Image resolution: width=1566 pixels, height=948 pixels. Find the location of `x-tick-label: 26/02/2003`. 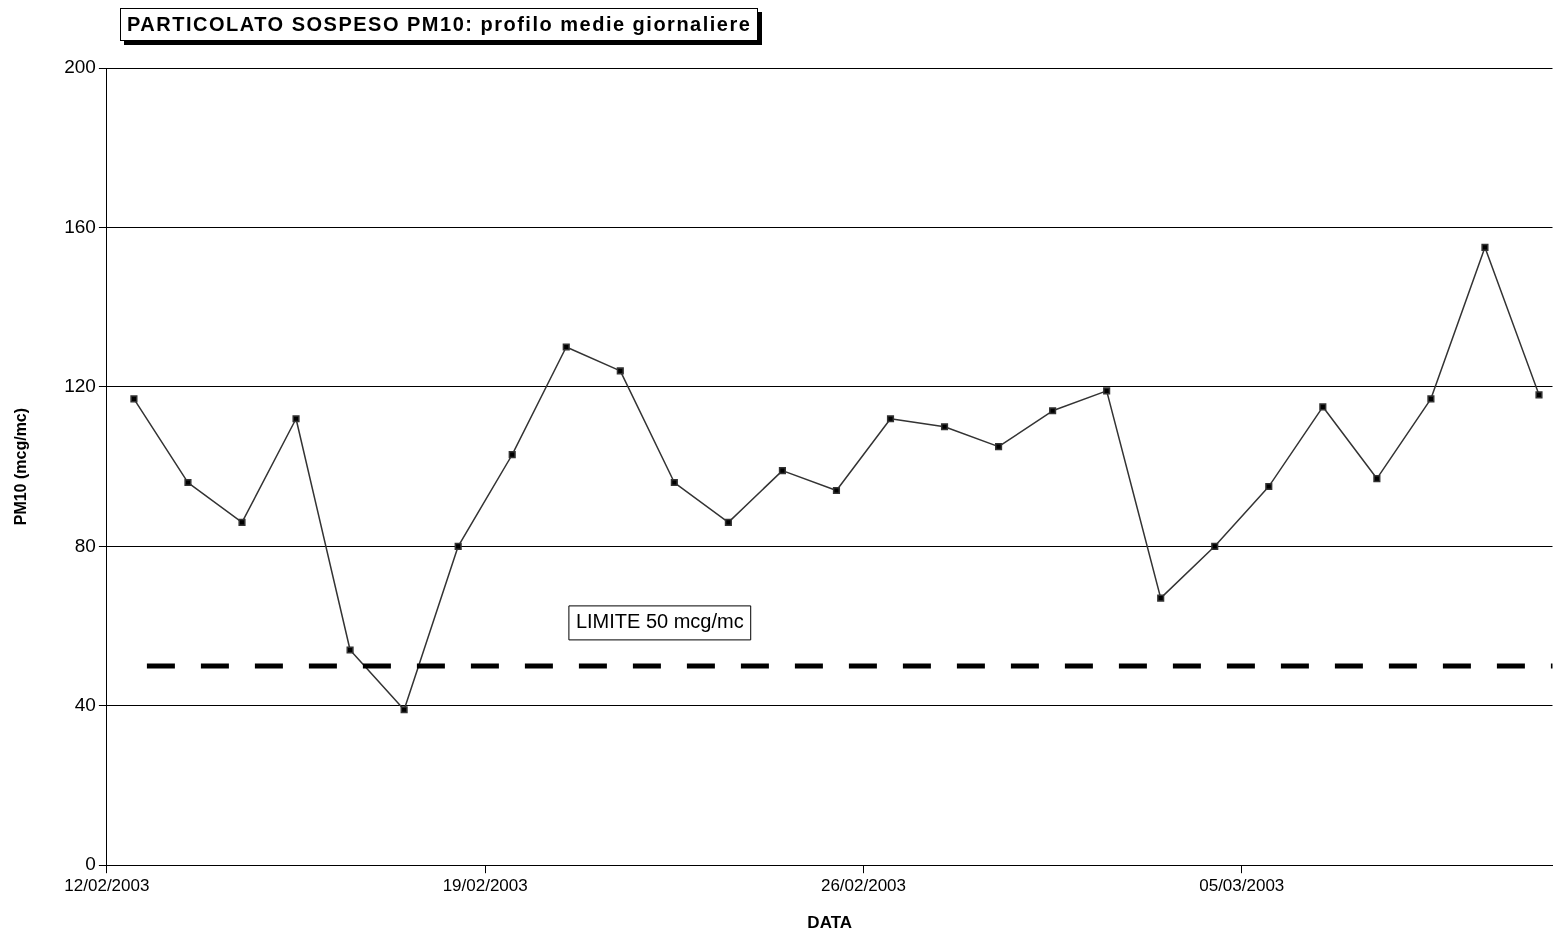

x-tick-label: 26/02/2003 is located at coordinates (863, 886).